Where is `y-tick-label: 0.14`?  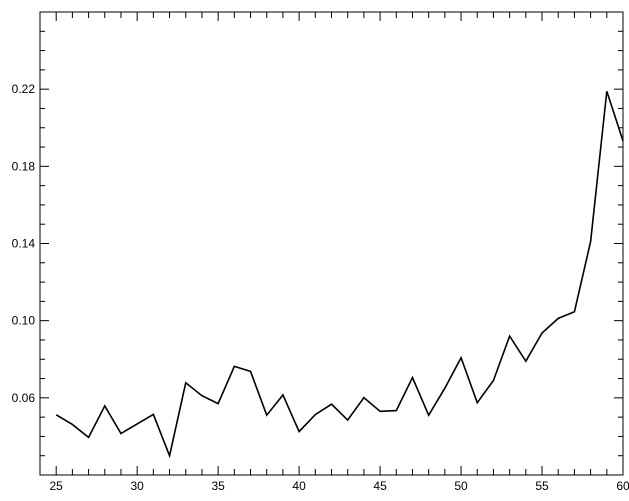 y-tick-label: 0.14 is located at coordinates (24, 244).